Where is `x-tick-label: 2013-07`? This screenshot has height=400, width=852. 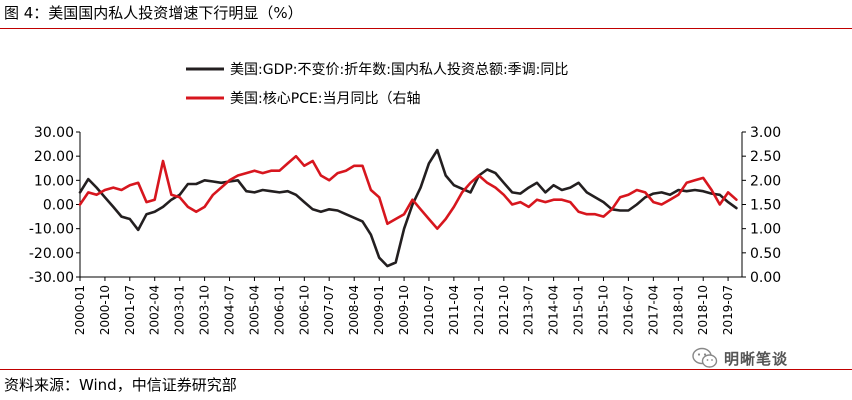 x-tick-label: 2013-07 is located at coordinates (529, 310).